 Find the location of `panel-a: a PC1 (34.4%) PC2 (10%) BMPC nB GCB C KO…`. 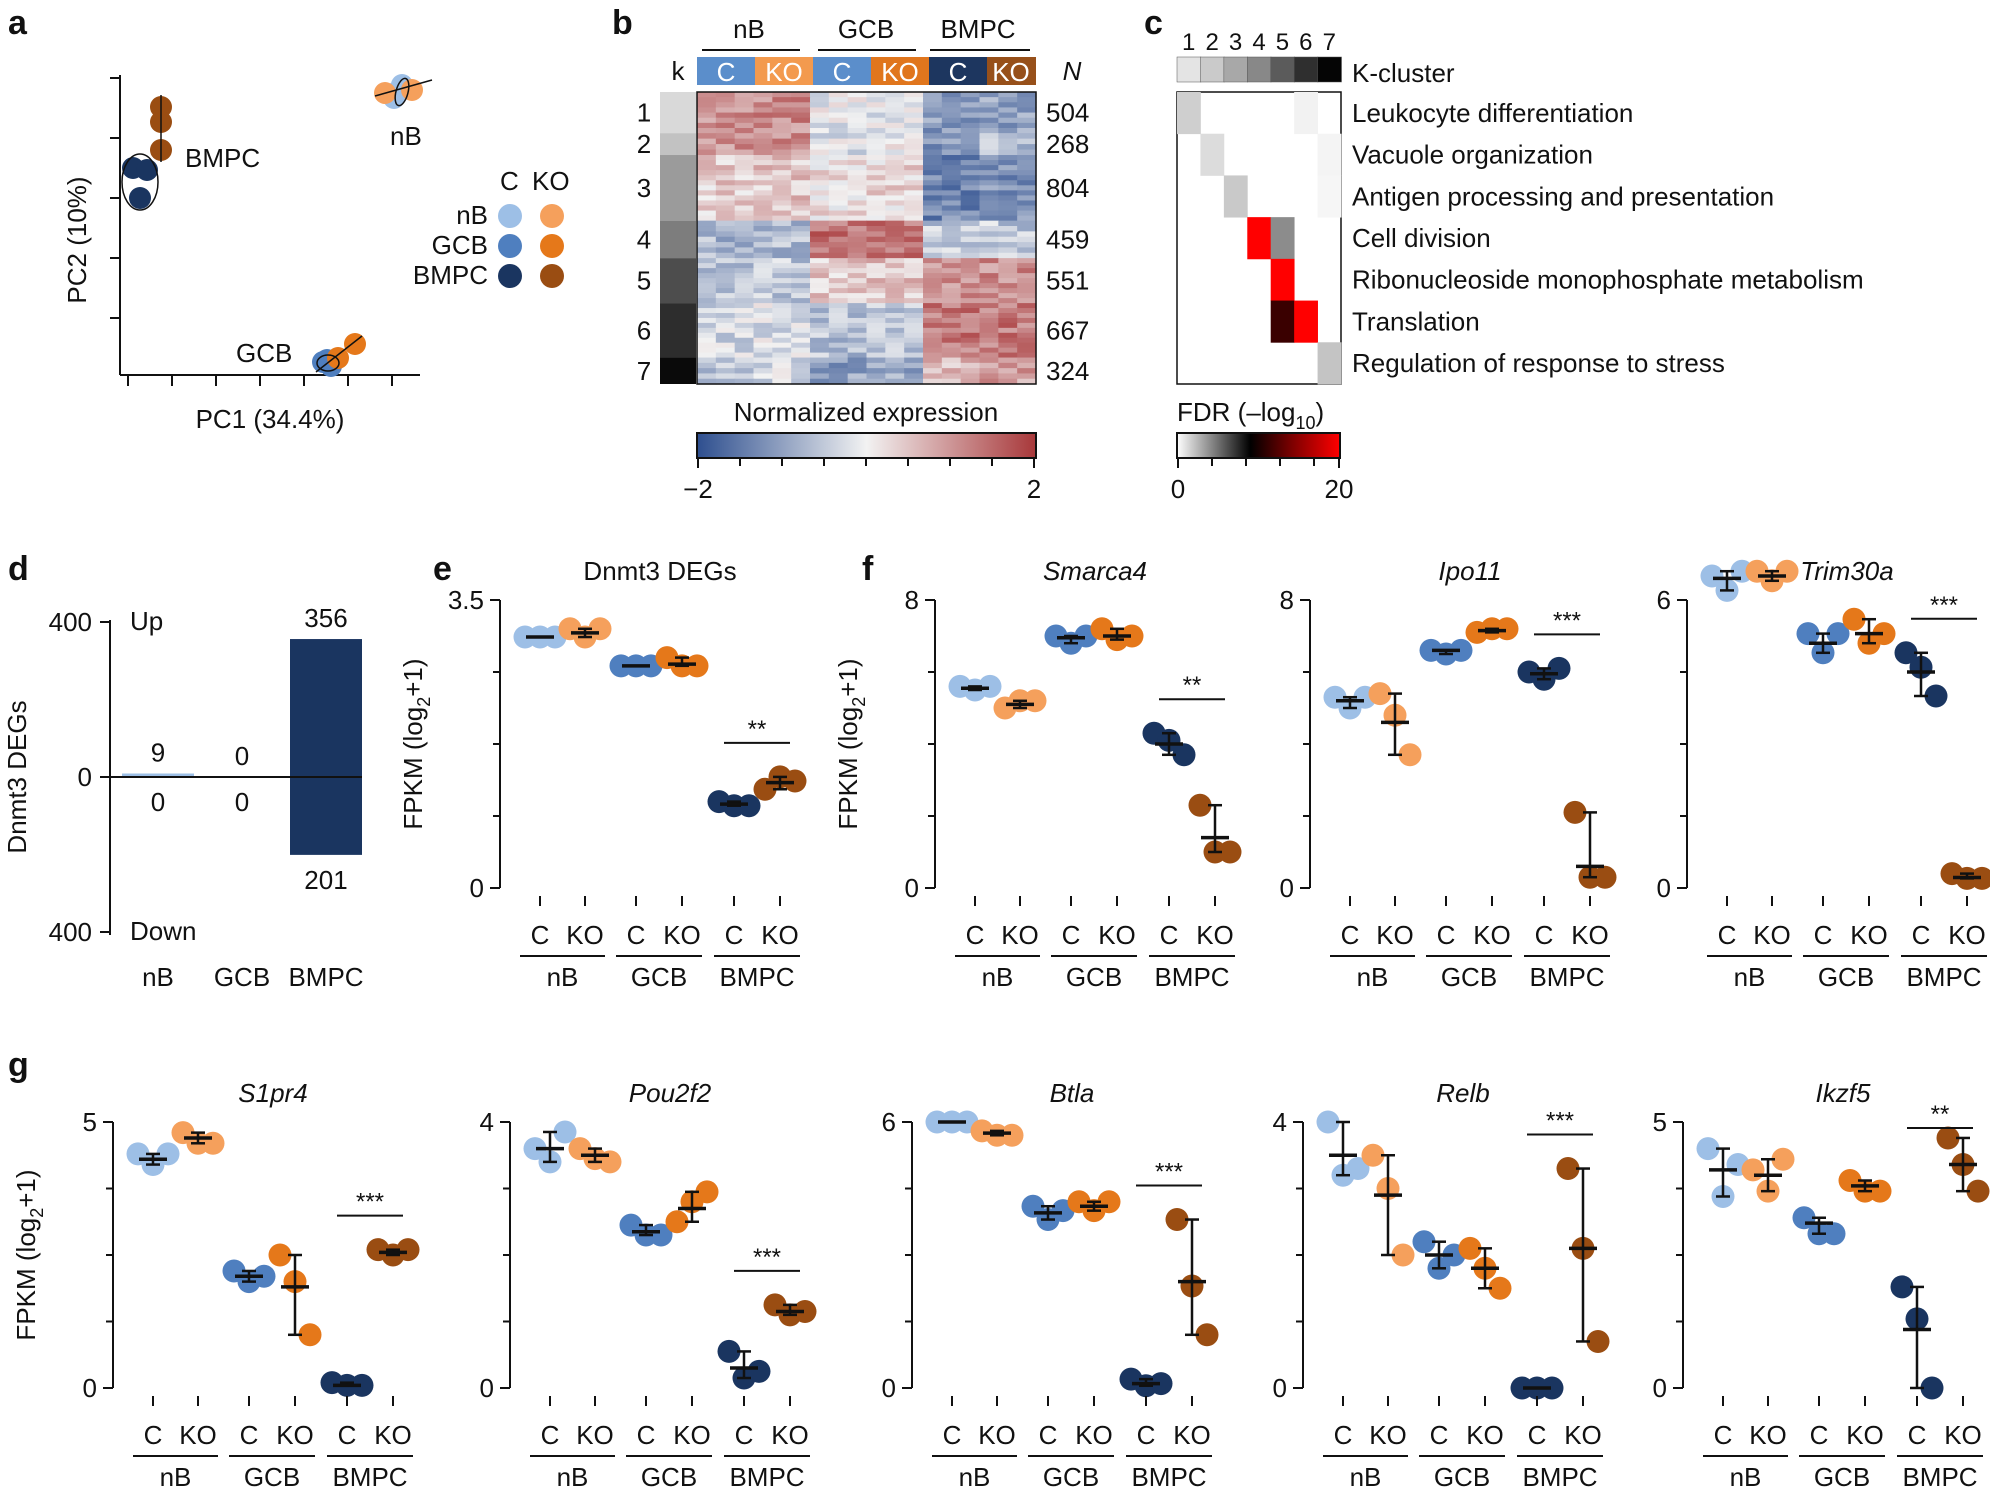

panel-a: a PC1 (34.4%) PC2 (10%) BMPC nB GCB C KO… is located at coordinates (289, 219).